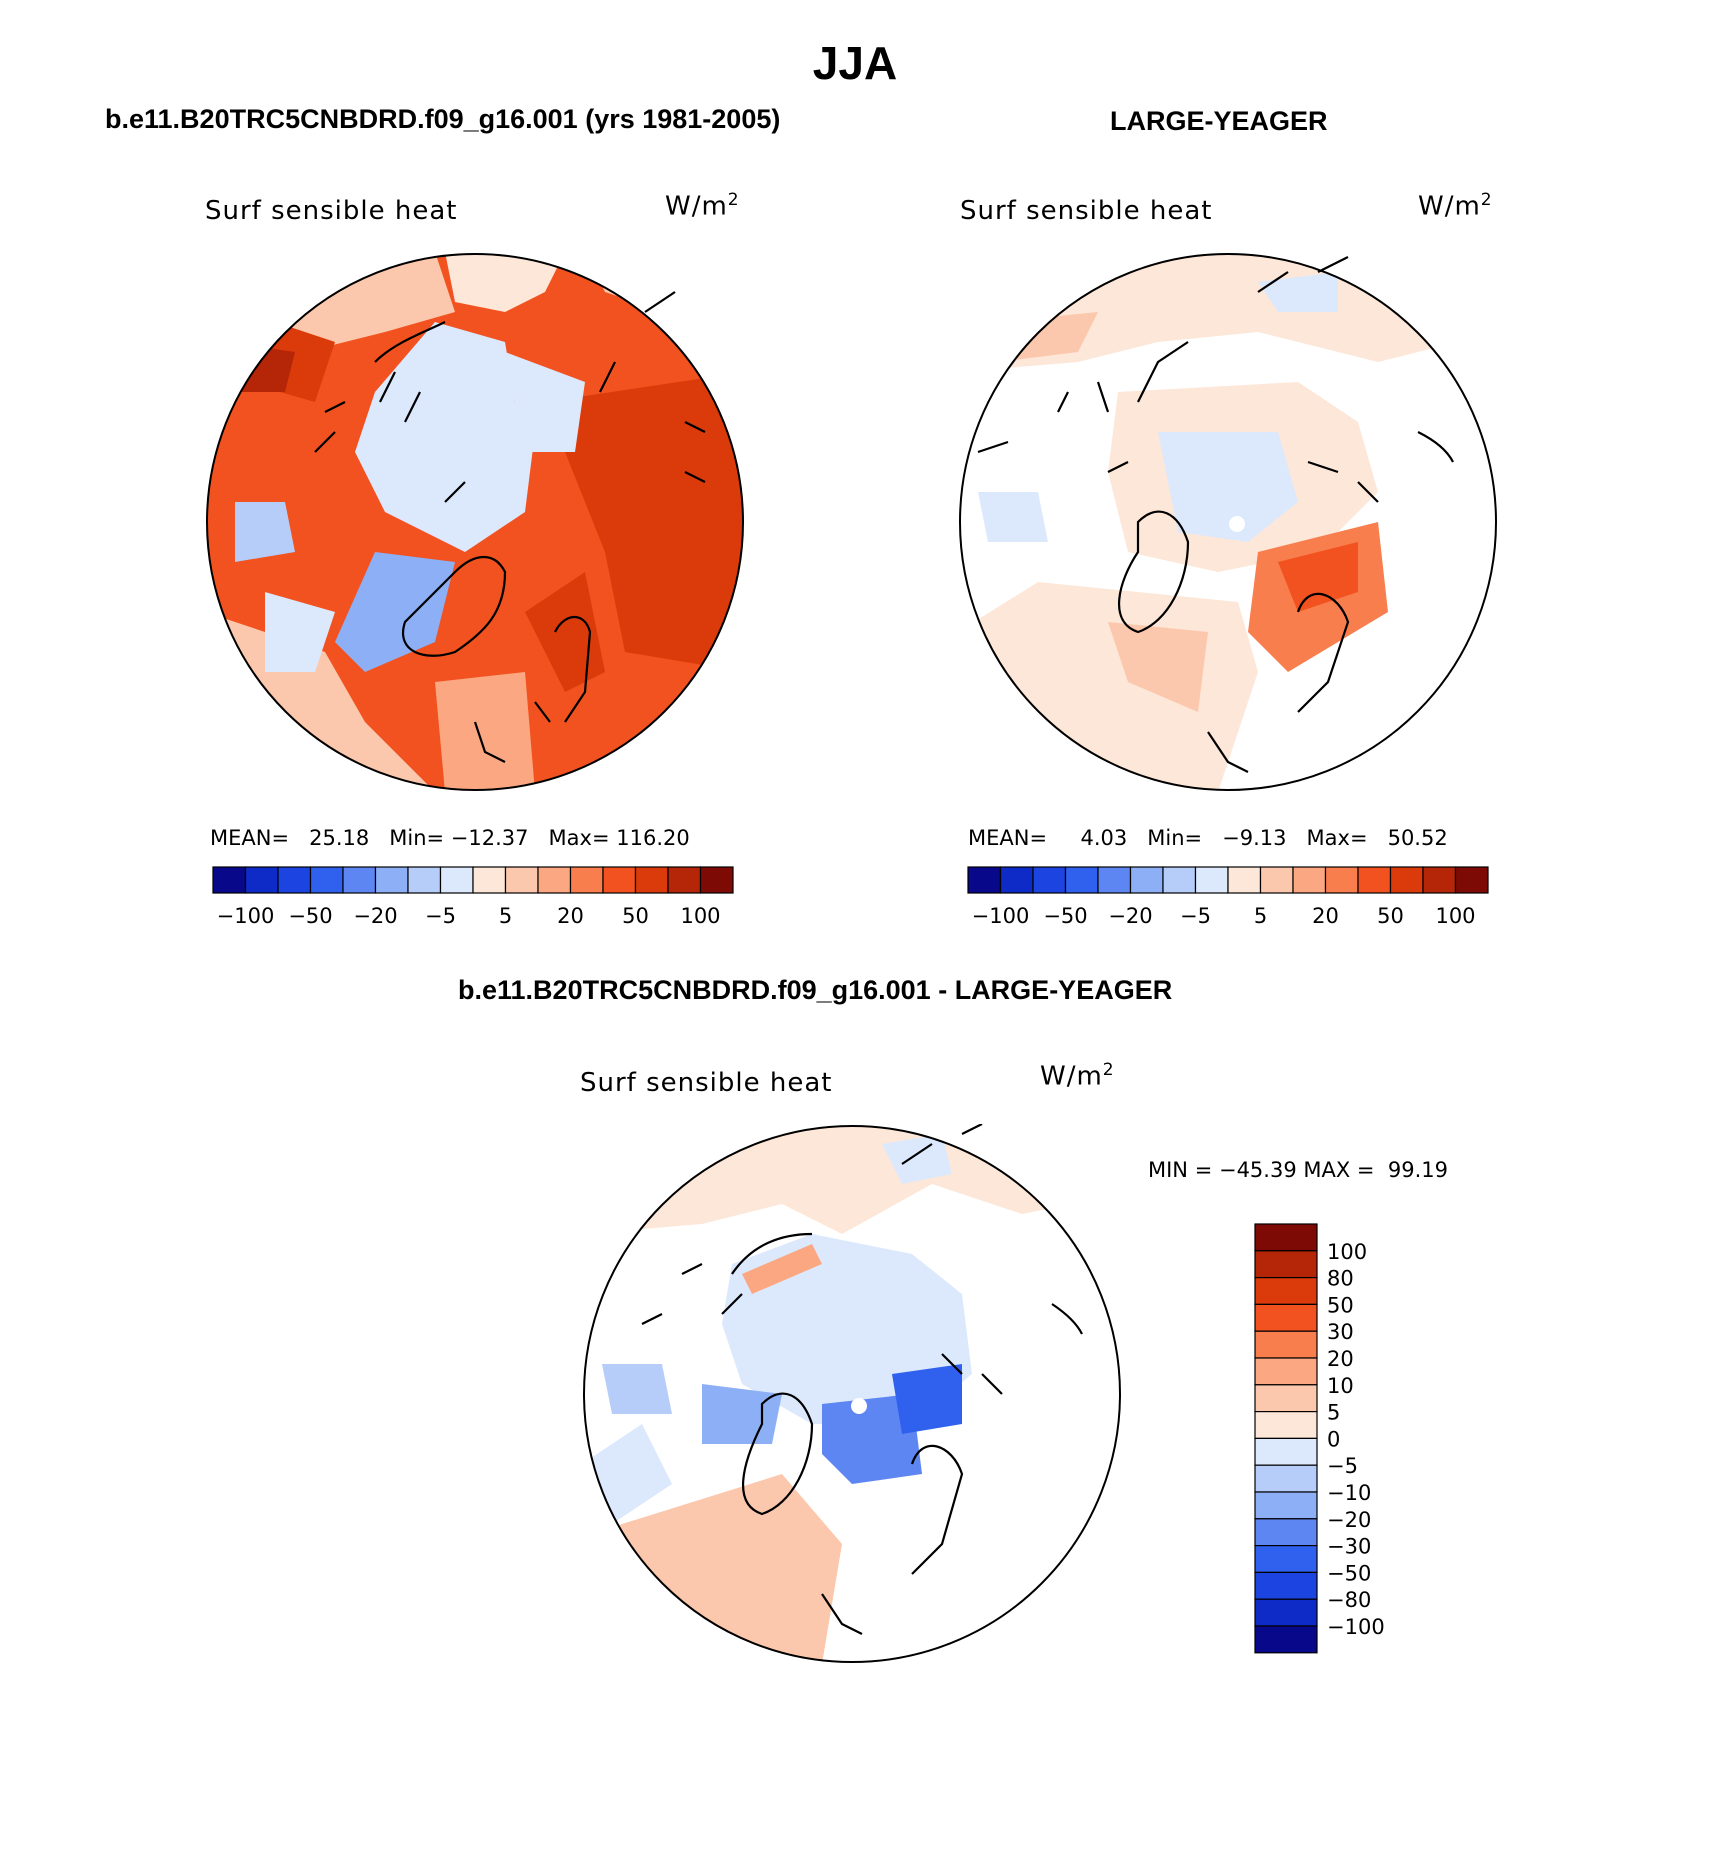 The width and height of the screenshot is (1710, 1875). I want to click on panel3-variable: Surf sensible heat, so click(706, 1083).